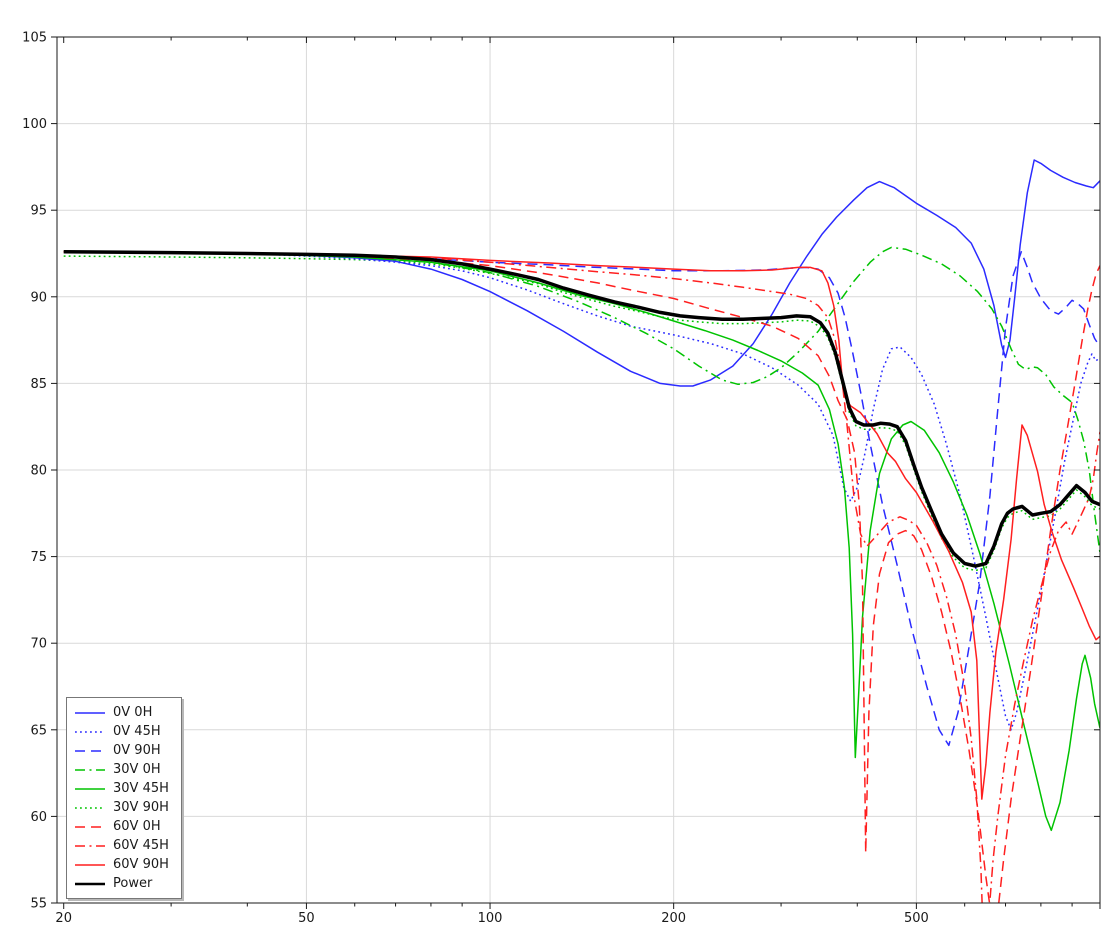  What do you see at coordinates (137, 826) in the screenshot?
I see `legend-label: 60V 0H` at bounding box center [137, 826].